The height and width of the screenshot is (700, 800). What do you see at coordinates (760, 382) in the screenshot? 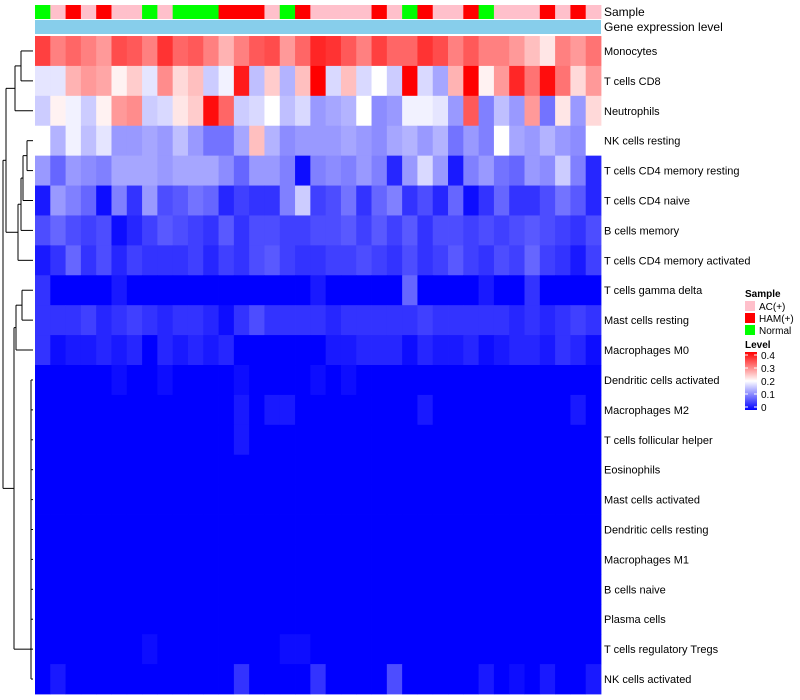
I see `legend-level-colorbar: 0.4 0.3 0.2 0.1 0` at bounding box center [760, 382].